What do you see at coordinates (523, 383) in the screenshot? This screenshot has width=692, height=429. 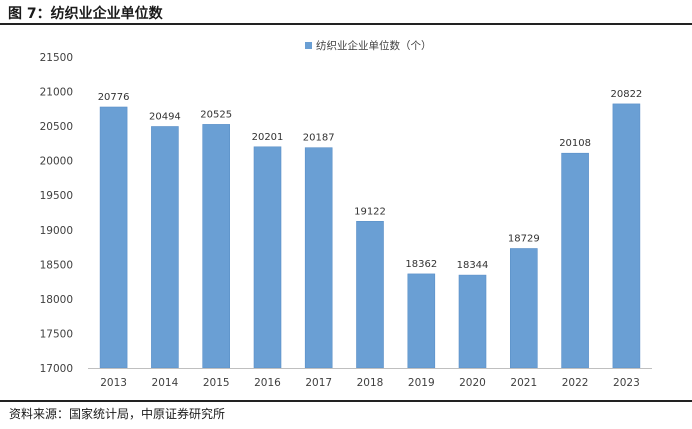 I see `x-tick-label: 2021` at bounding box center [523, 383].